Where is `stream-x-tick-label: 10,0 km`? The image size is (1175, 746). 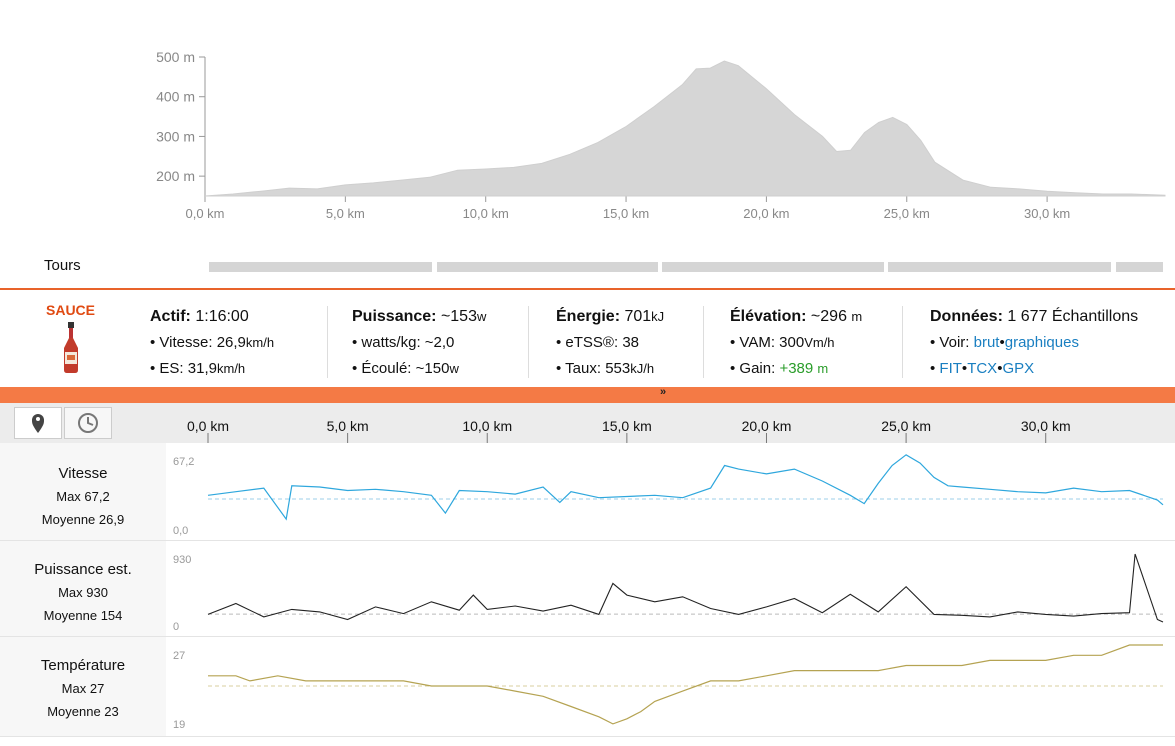
stream-x-tick-label: 10,0 km is located at coordinates (487, 426).